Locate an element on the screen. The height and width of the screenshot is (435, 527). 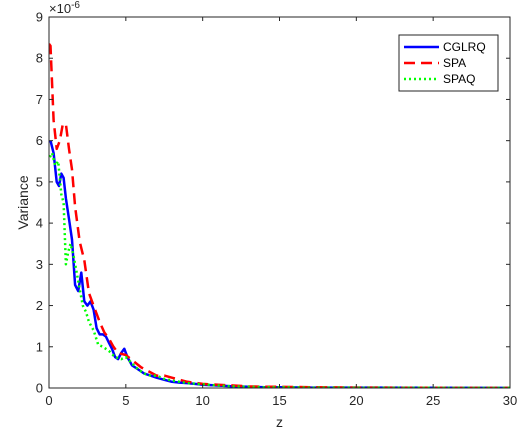
y-tick-label: 9 is located at coordinates (39, 17).